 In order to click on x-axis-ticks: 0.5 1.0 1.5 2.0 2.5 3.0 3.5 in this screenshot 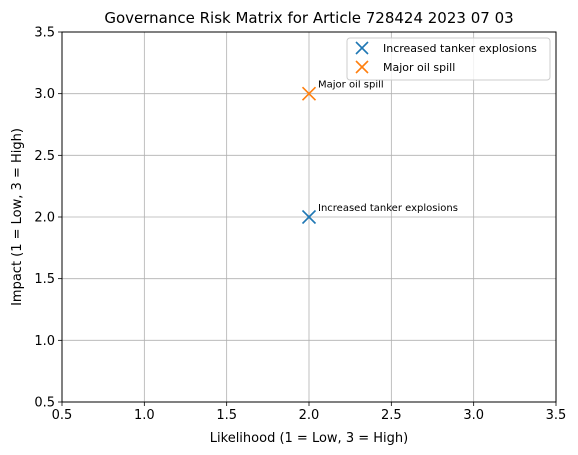, I will do `click(309, 412)`.